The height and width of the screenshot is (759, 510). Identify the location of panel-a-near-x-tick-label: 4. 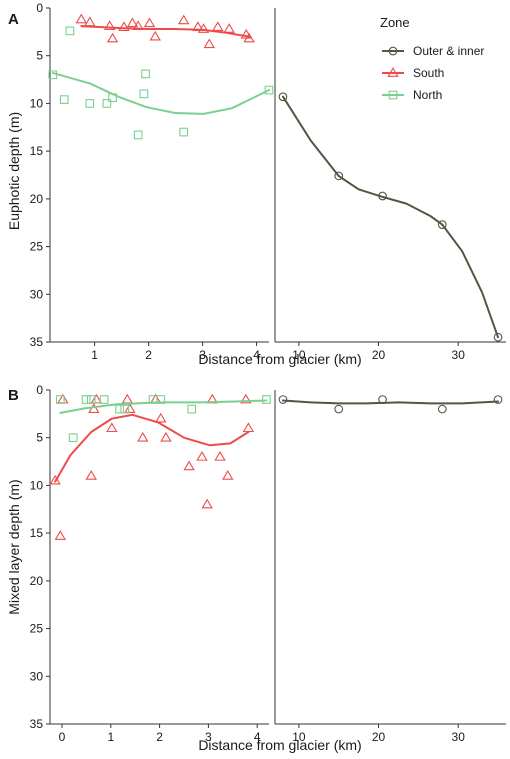
(256, 355).